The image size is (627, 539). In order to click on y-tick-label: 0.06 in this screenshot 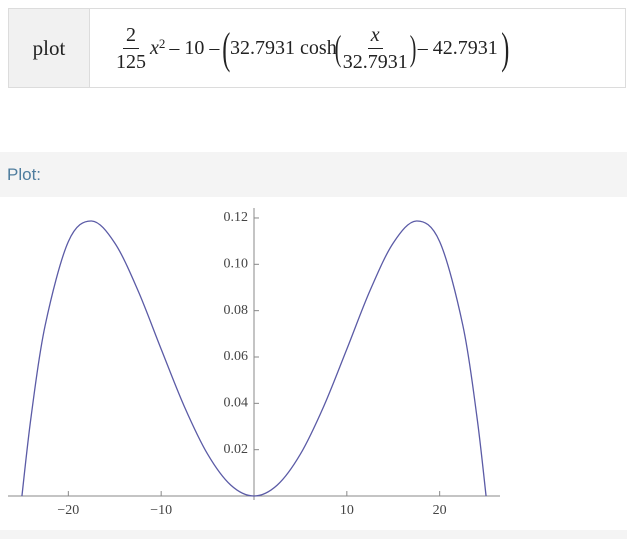, I will do `click(236, 356)`.